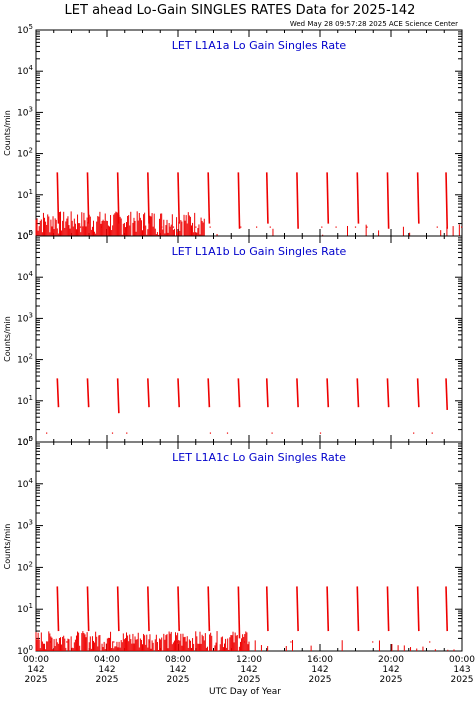 The width and height of the screenshot is (475, 704). I want to click on x-axis-label: UTC Day of Year, so click(245, 692).